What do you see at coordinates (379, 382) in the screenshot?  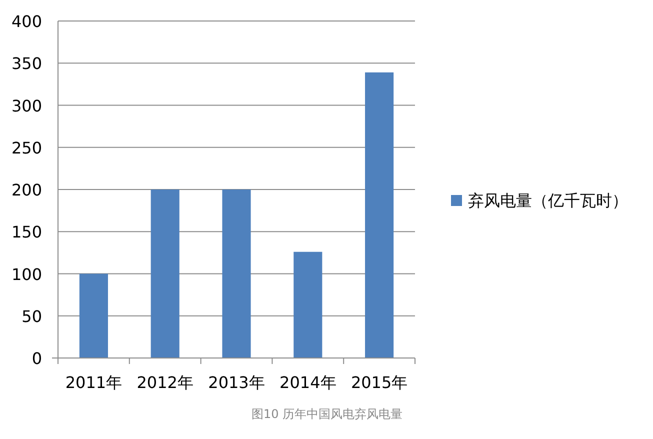 I see `x-tick-label: 2015年` at bounding box center [379, 382].